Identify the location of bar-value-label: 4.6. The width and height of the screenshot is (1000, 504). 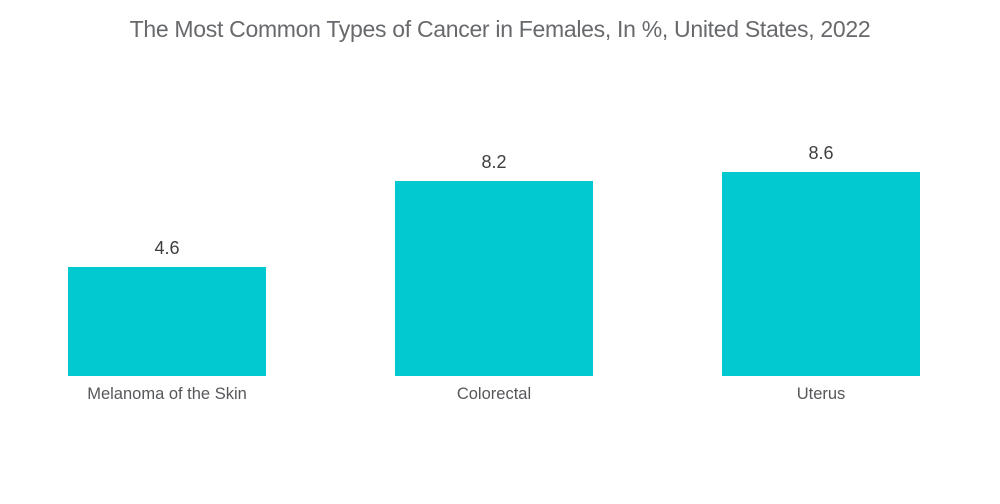
(167, 248).